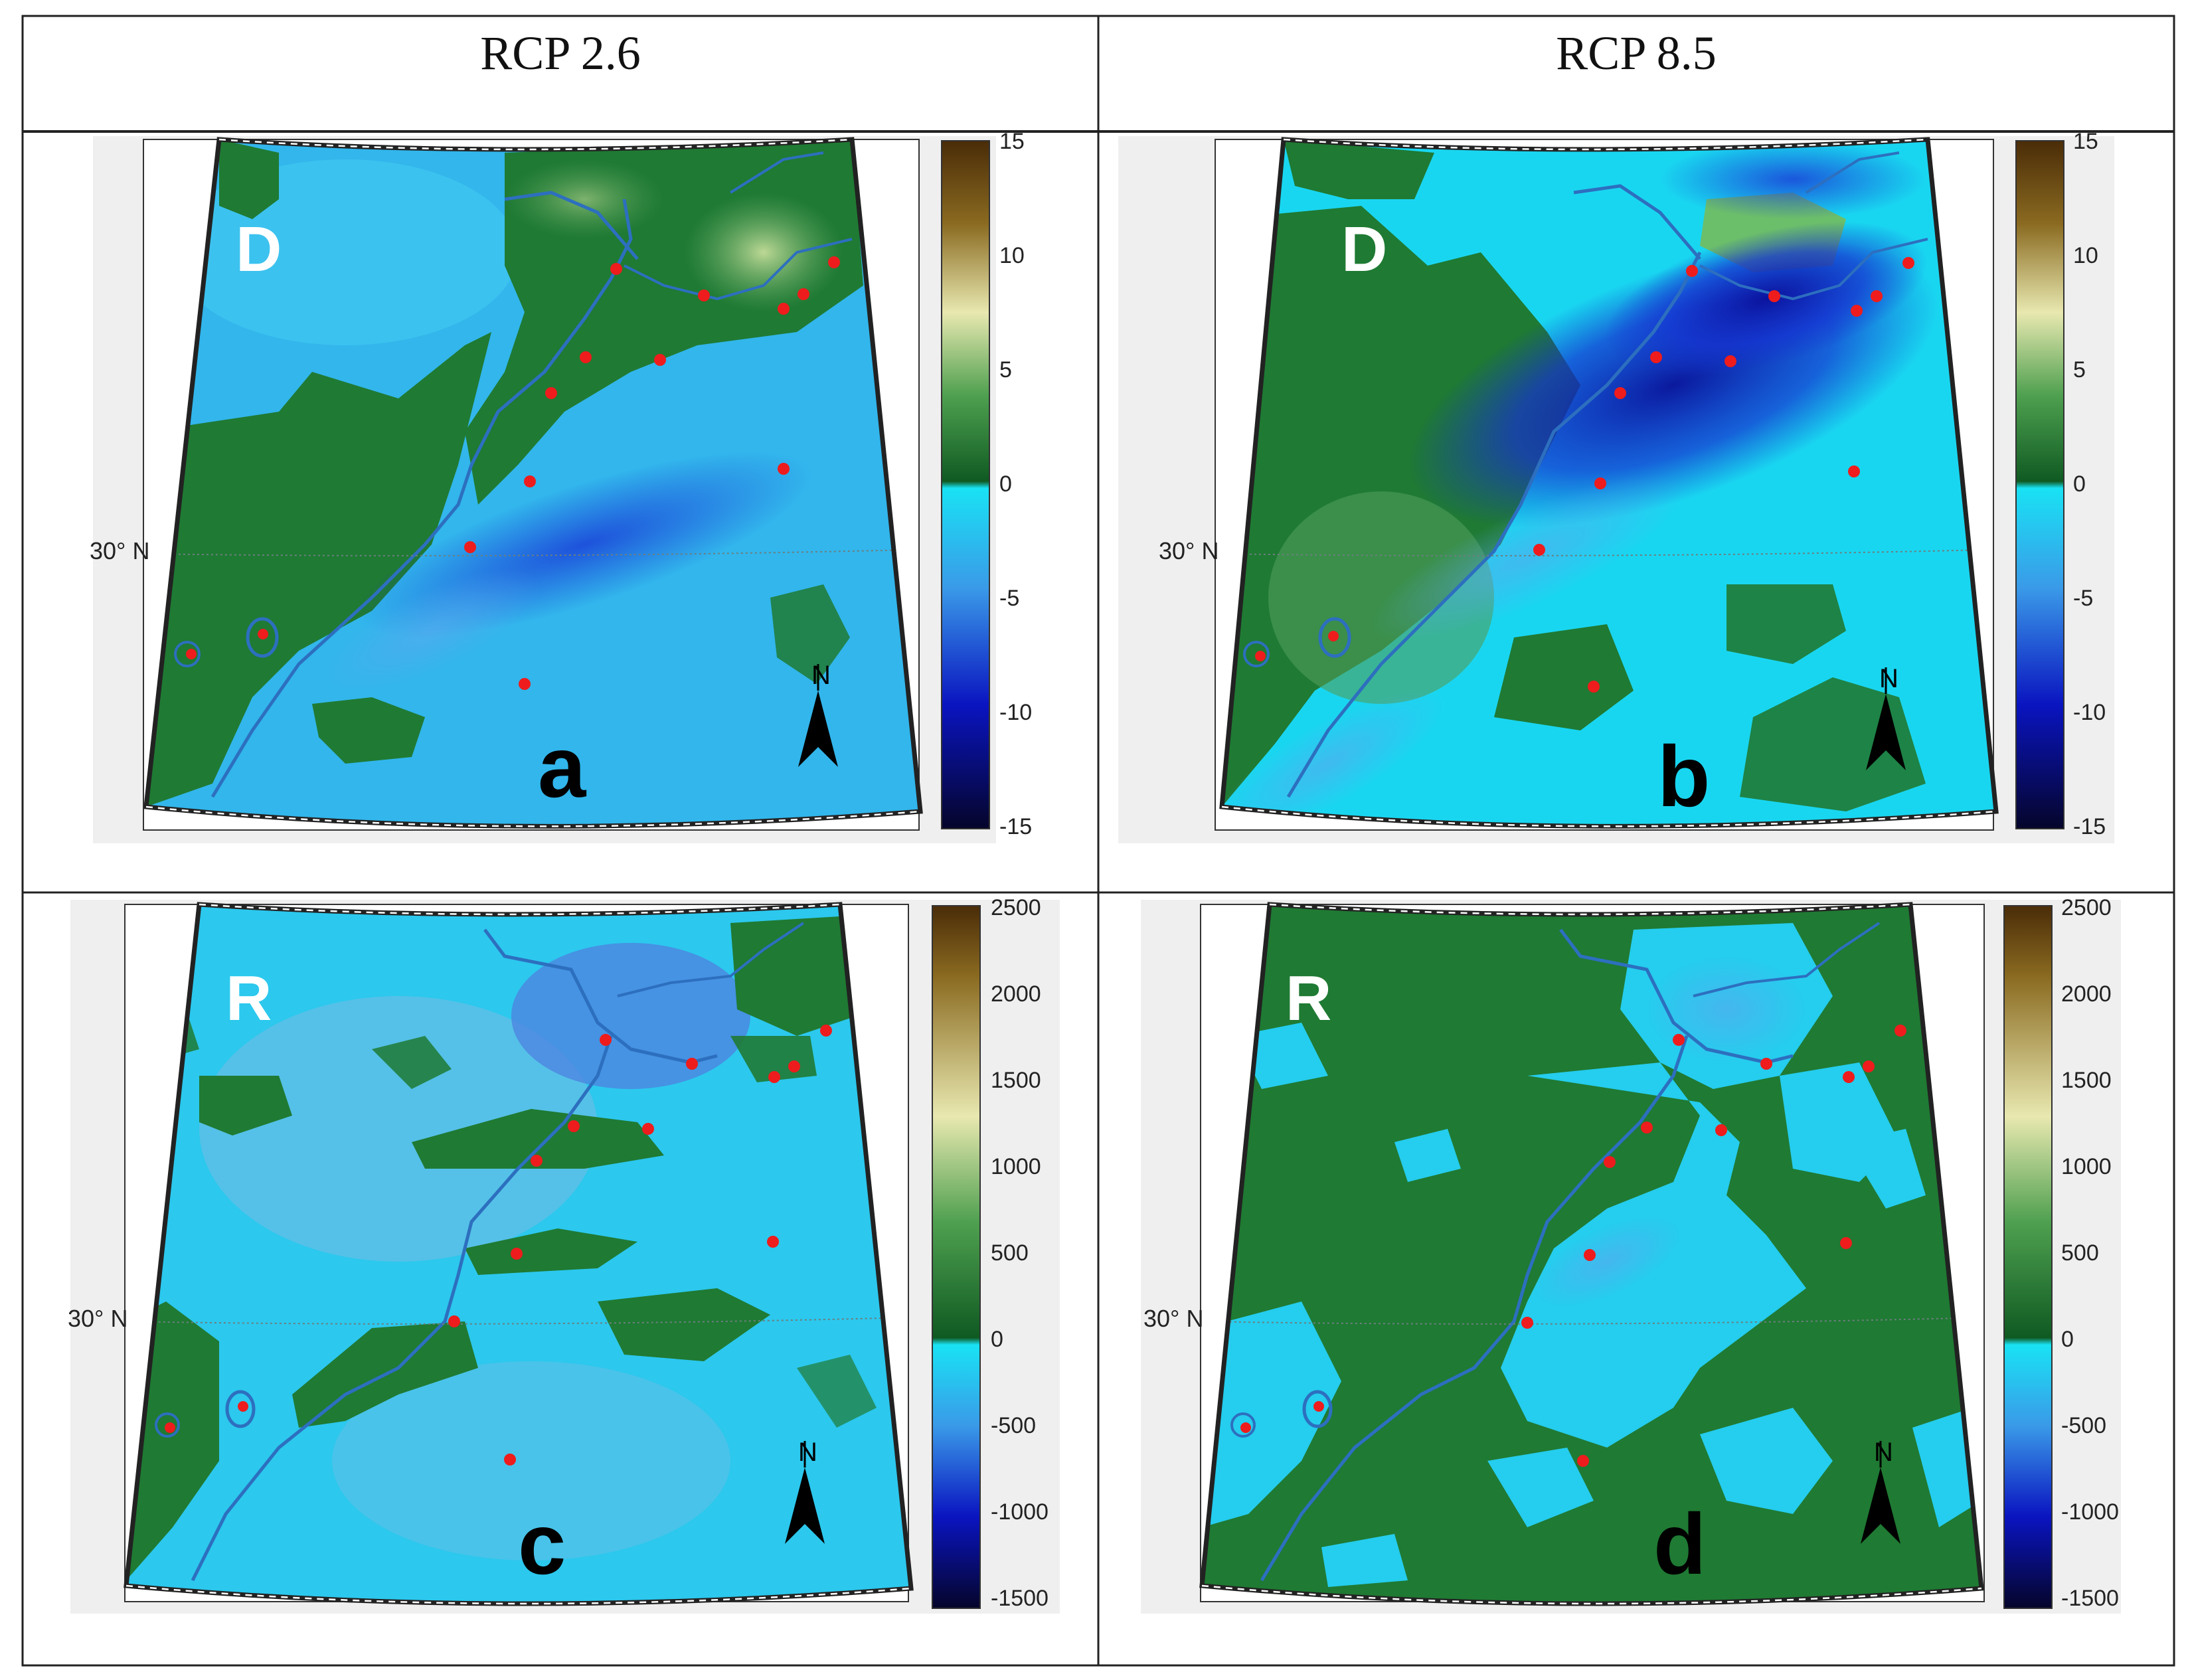  I want to click on colorbar-b, so click(2039, 484).